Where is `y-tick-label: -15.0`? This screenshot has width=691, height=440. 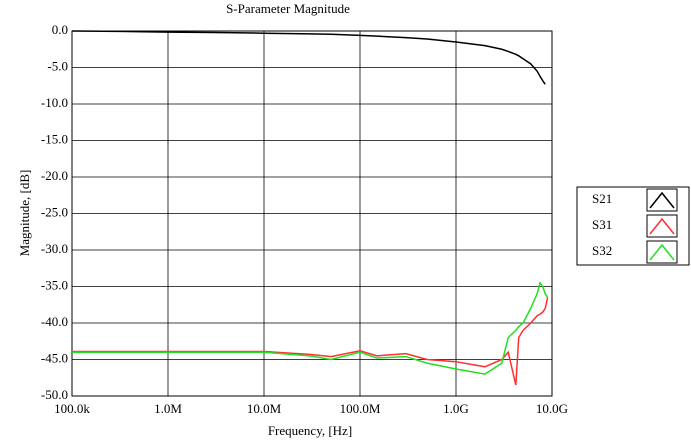
y-tick-label: -15.0 is located at coordinates (54, 138).